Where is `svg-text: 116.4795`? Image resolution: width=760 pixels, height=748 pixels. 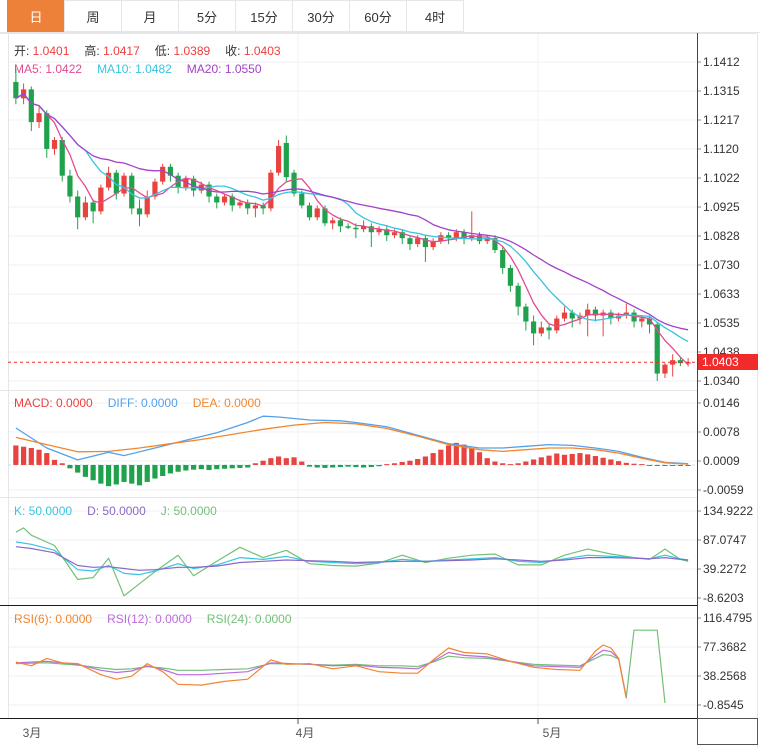 svg-text: 116.4795 is located at coordinates (727, 618).